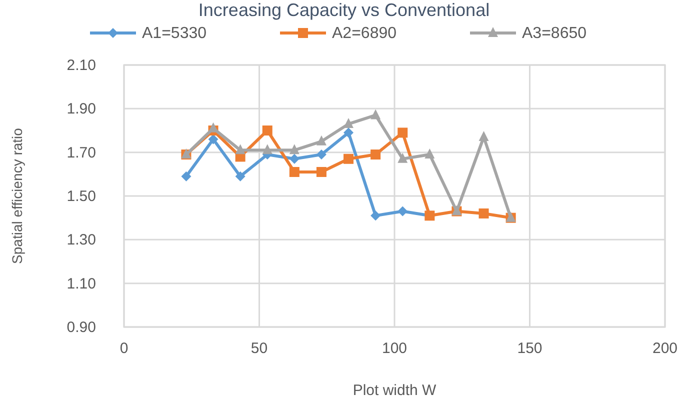 The height and width of the screenshot is (409, 688). I want to click on legend-label: A2=6890, so click(364, 33).